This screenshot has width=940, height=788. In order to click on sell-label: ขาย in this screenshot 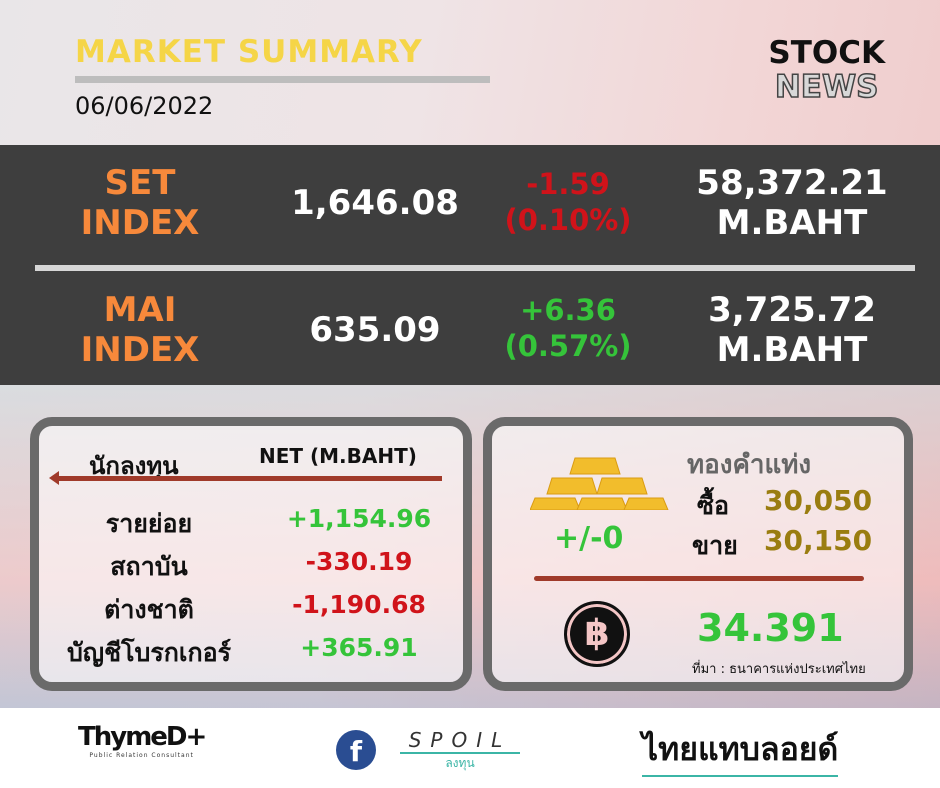, I will do `click(715, 545)`.